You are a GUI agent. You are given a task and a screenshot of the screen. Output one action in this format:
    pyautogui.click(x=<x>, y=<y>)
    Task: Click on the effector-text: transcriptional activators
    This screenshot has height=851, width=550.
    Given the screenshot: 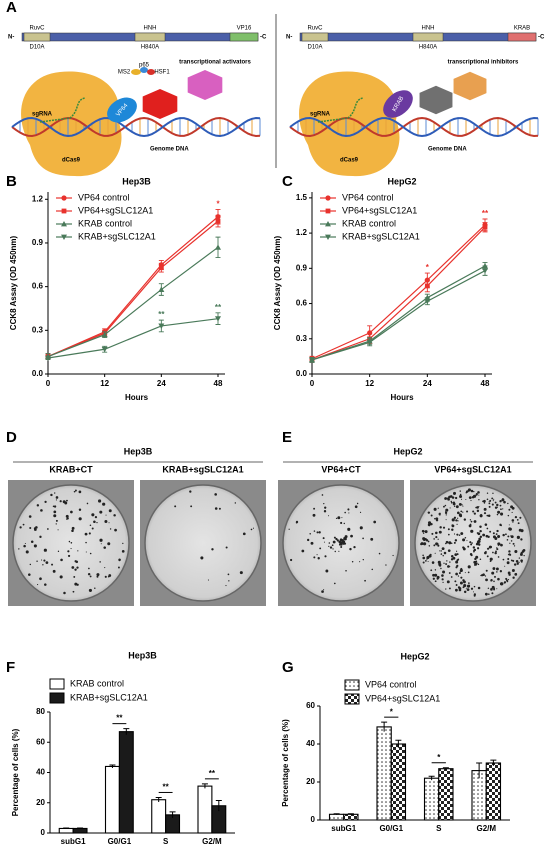 What is the action you would take?
    pyautogui.click(x=215, y=63)
    